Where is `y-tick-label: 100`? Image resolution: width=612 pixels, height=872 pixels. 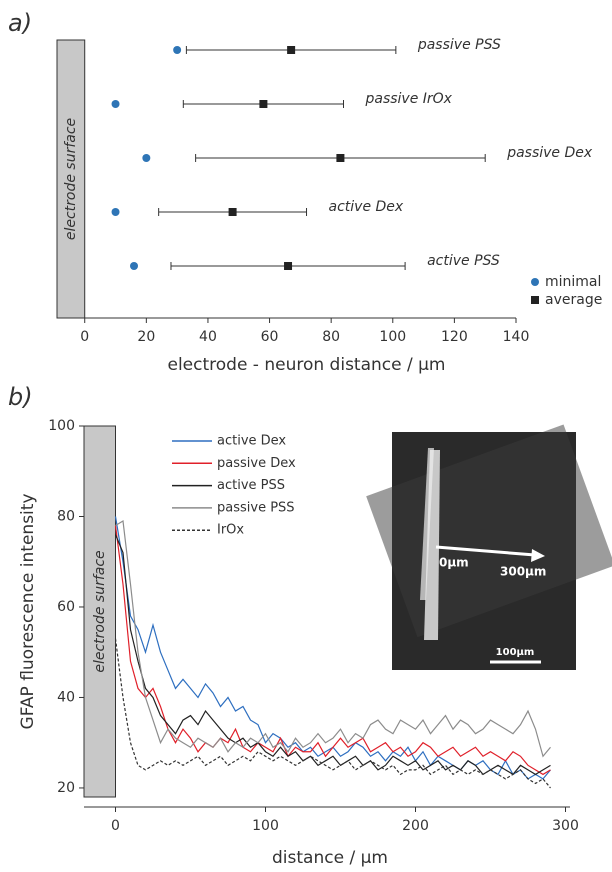
y-tick-label: 100 is located at coordinates (61, 426).